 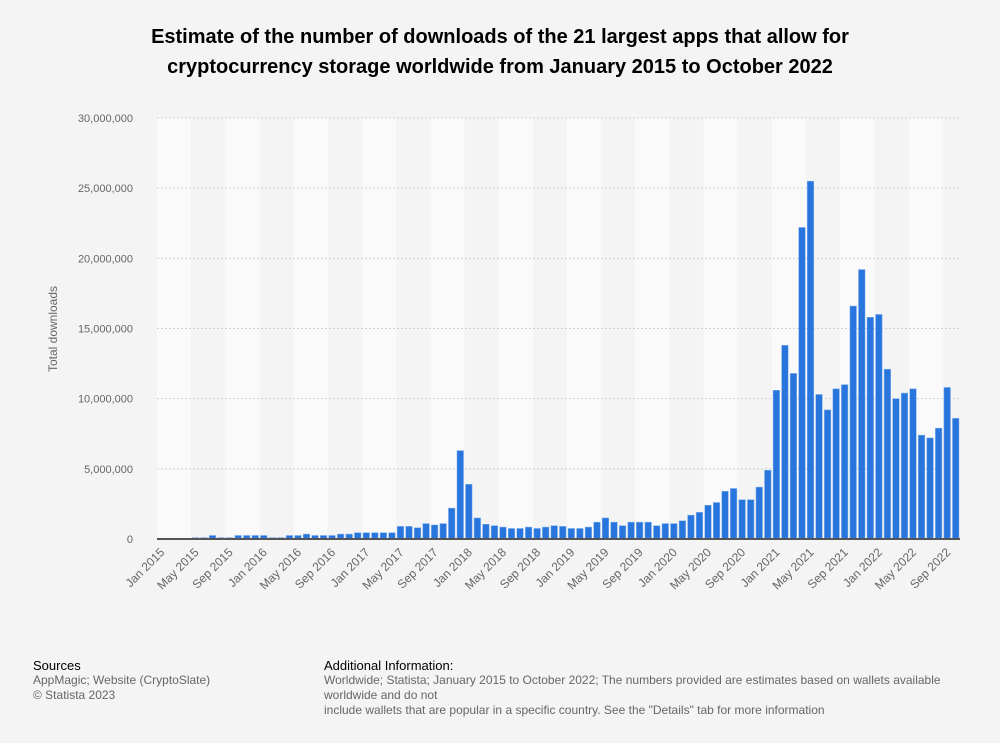 I want to click on y-tick-label: 20,000,000, so click(x=105, y=259).